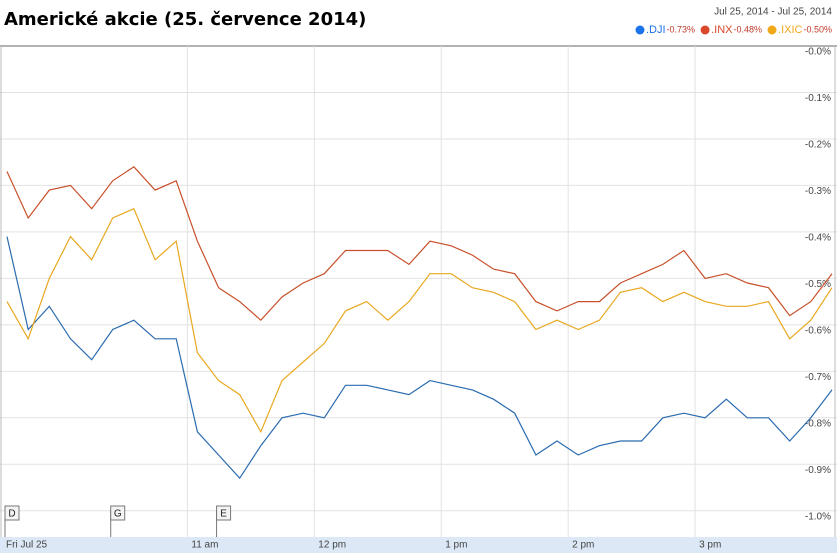  I want to click on date-range: Jul 25, 2014 - Jul 25, 2014, so click(773, 12).